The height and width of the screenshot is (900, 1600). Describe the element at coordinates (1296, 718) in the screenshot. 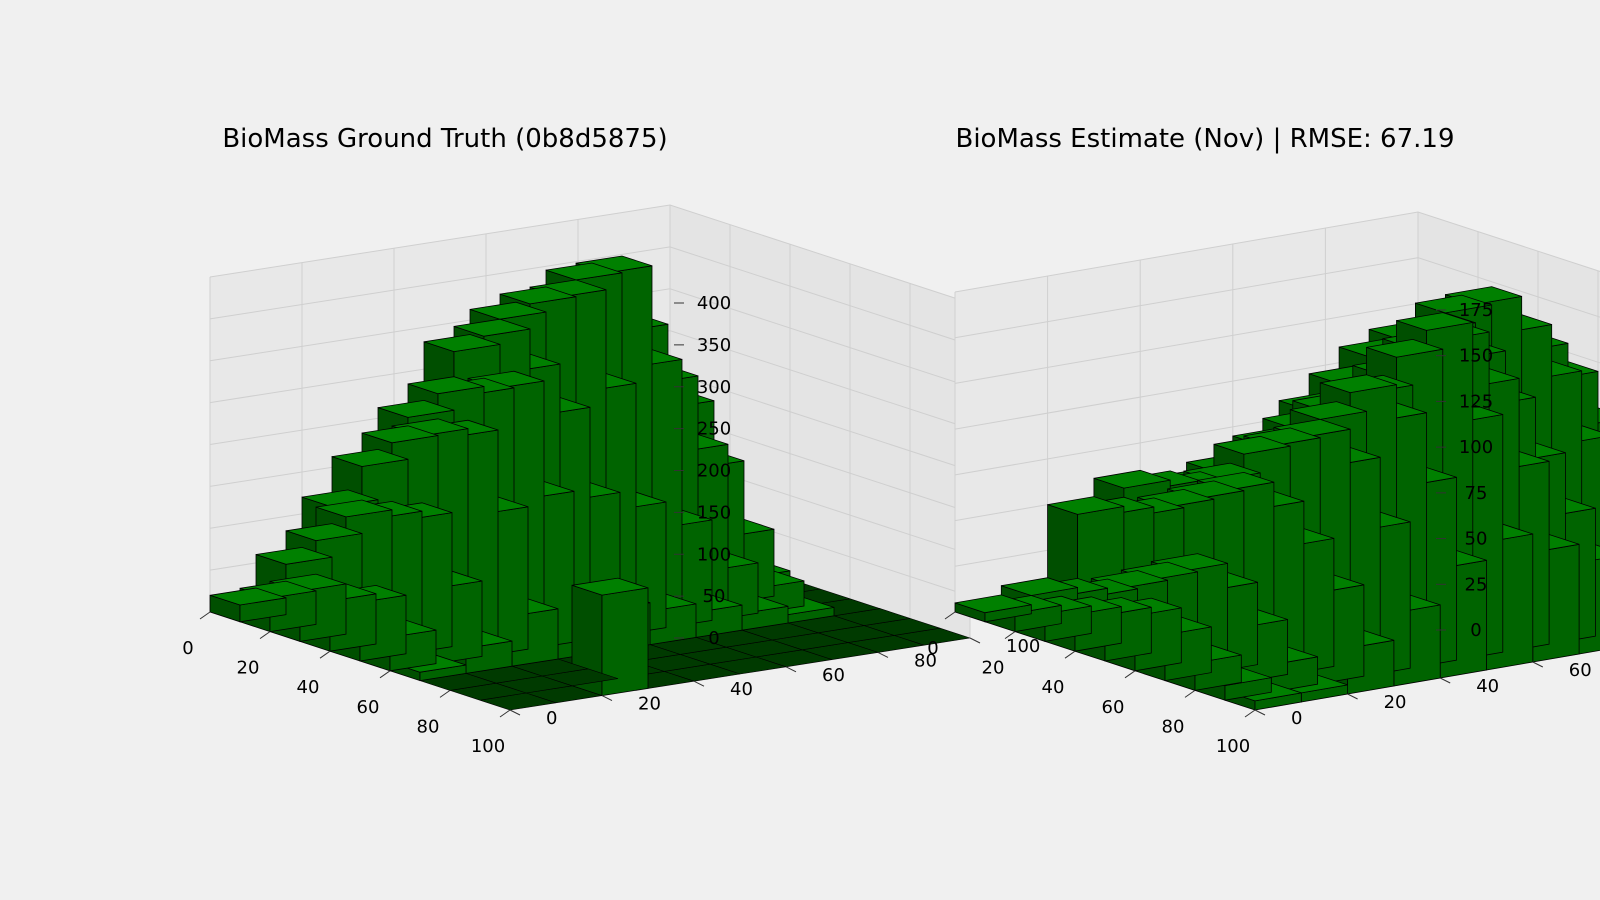

I see `est-y-tick-label: 0` at that location.